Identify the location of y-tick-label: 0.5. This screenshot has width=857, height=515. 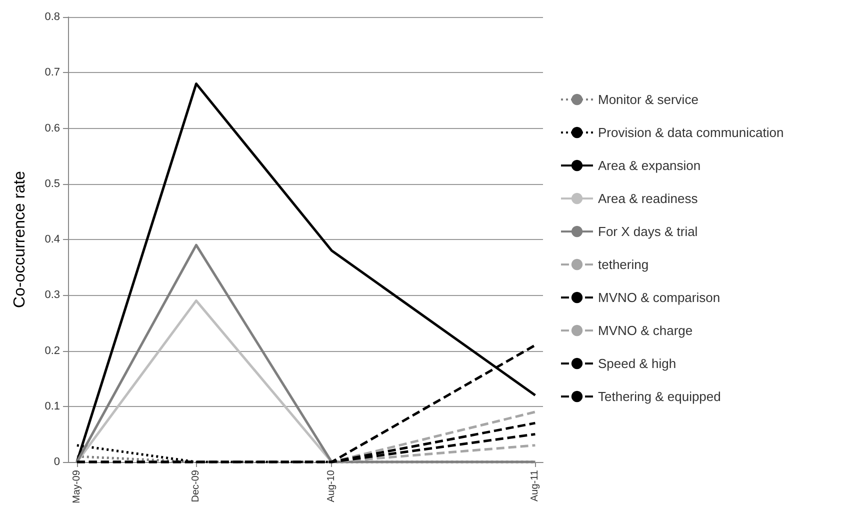
(52, 184).